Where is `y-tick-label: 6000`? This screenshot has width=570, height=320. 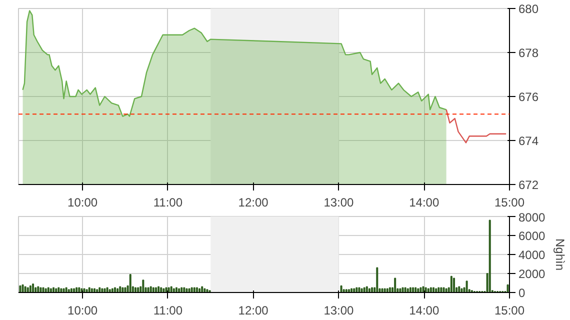 y-tick-label: 6000 is located at coordinates (532, 236).